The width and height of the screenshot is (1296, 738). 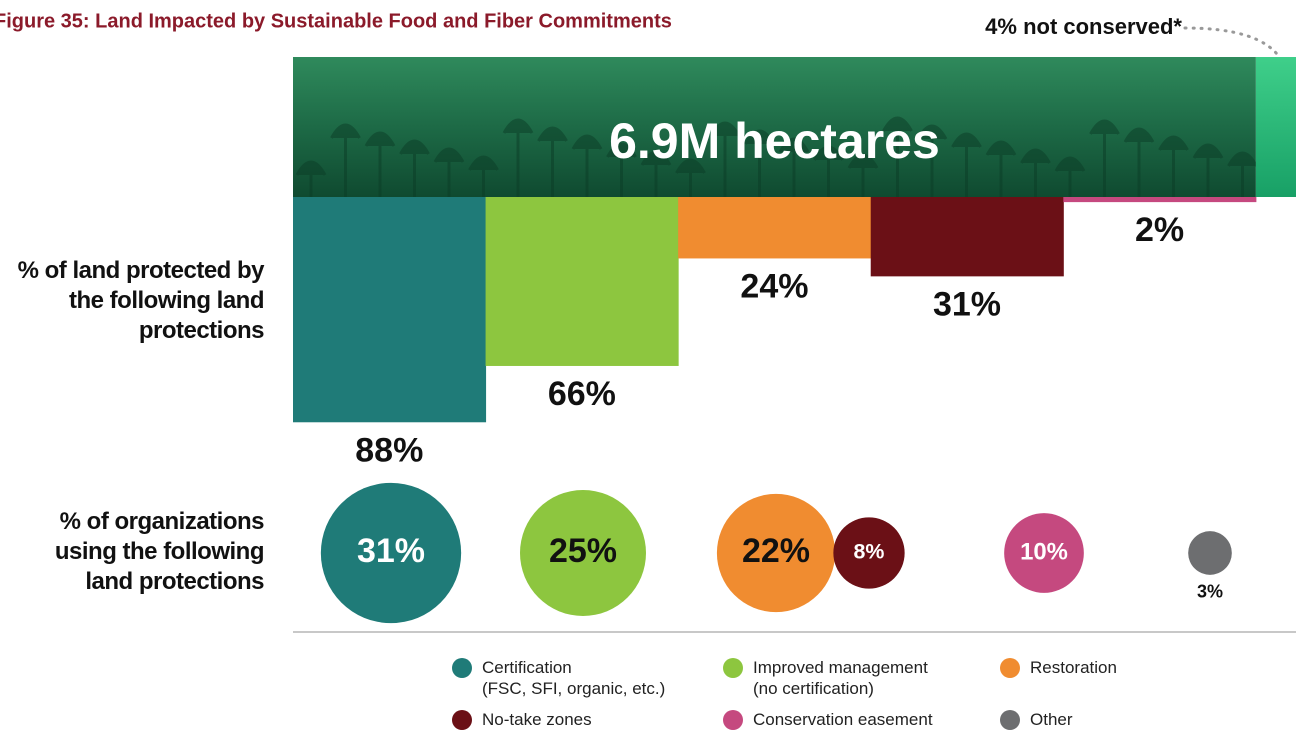 I want to click on legend-label: No-take zones, so click(x=537, y=719).